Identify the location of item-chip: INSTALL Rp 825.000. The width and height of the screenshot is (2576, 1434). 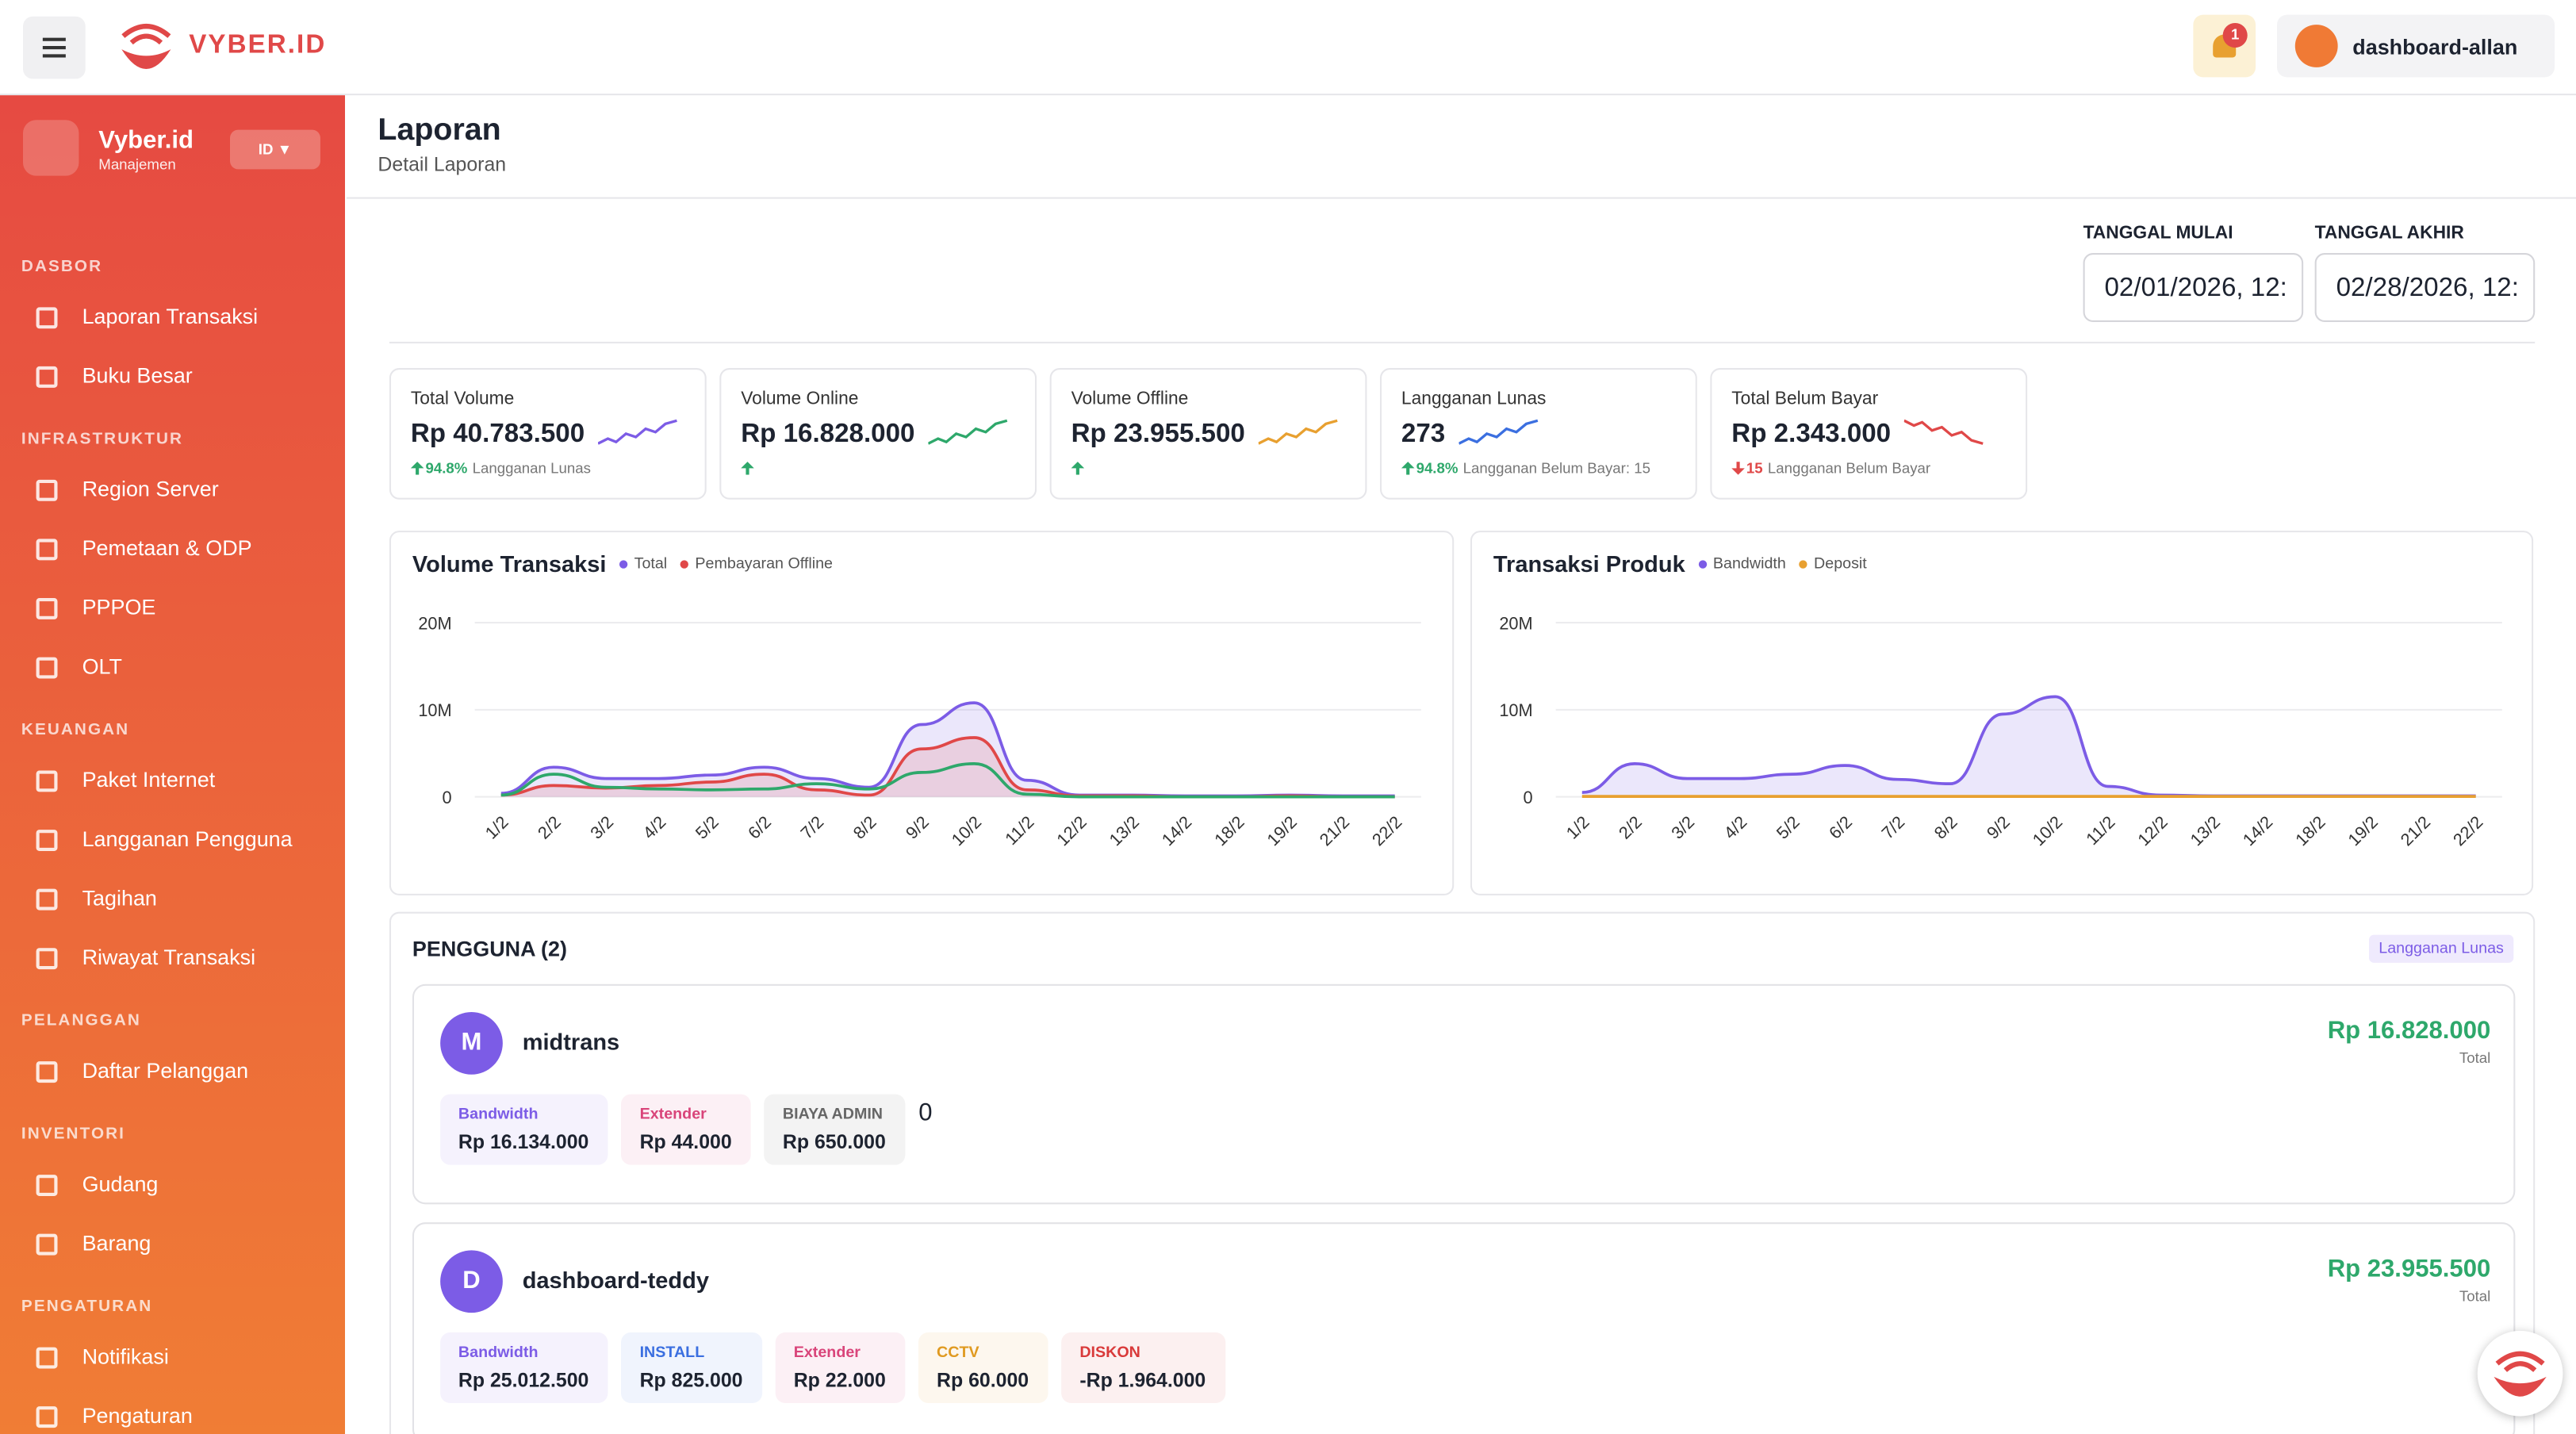
(692, 1367).